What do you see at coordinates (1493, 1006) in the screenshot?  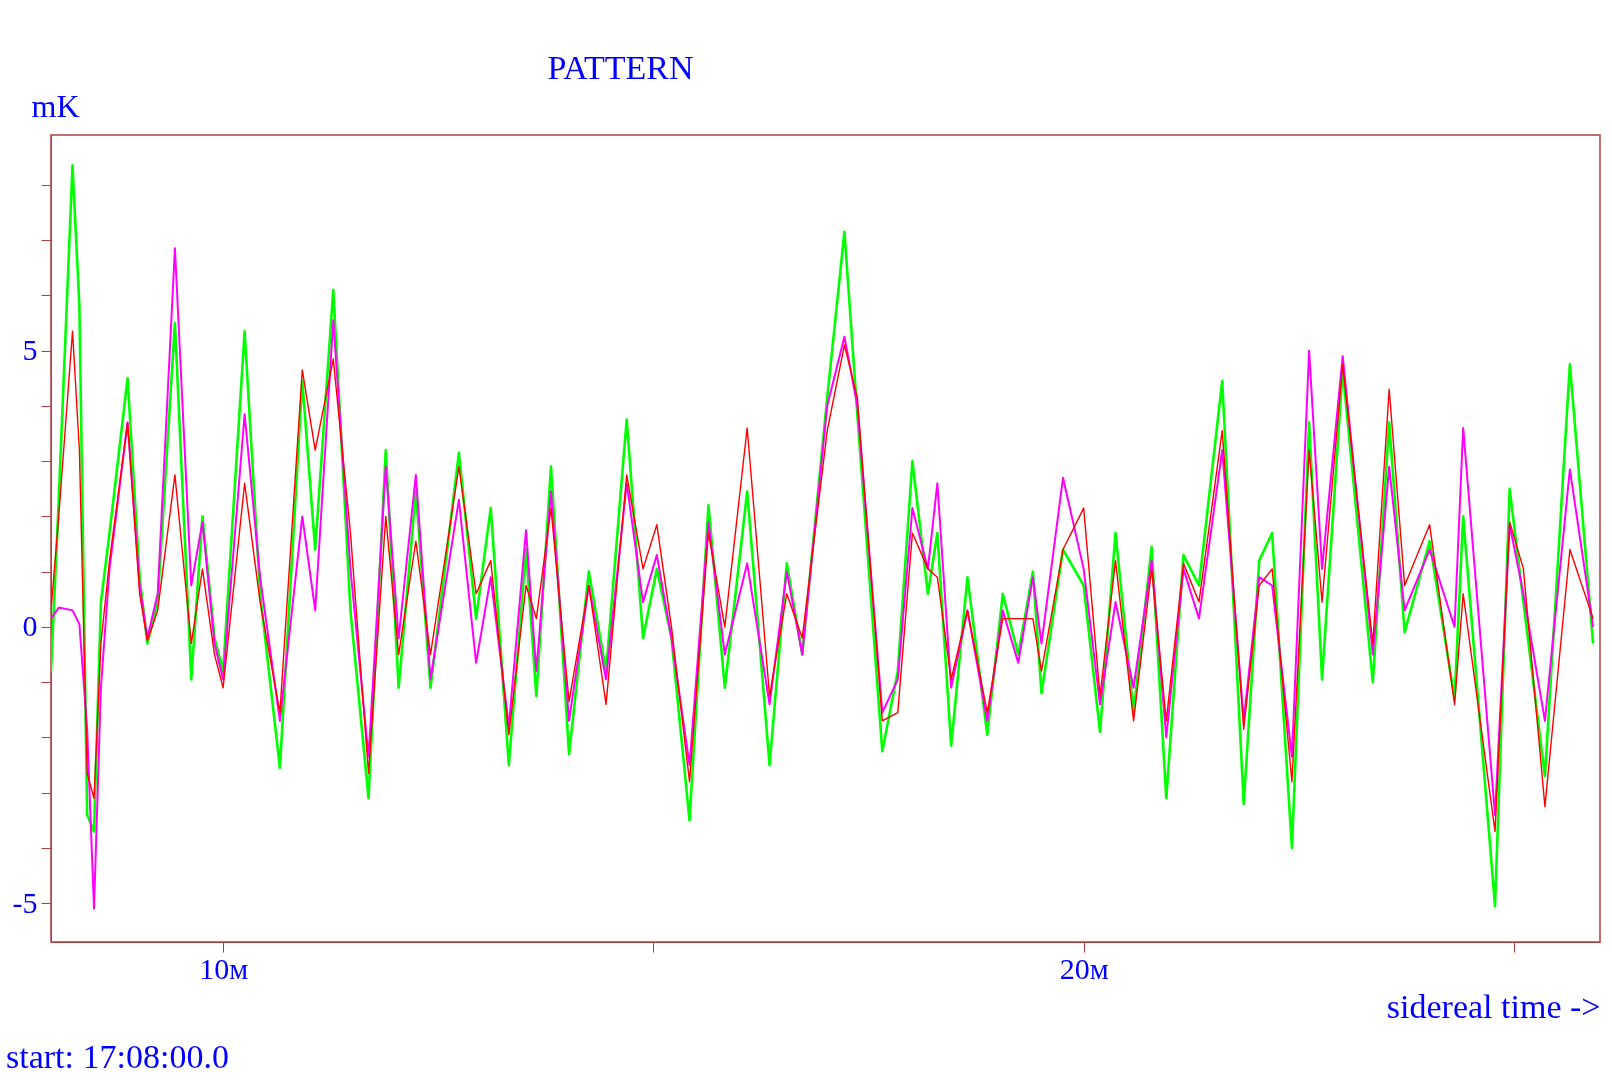 I see `x-axis-title: sidereal time ->` at bounding box center [1493, 1006].